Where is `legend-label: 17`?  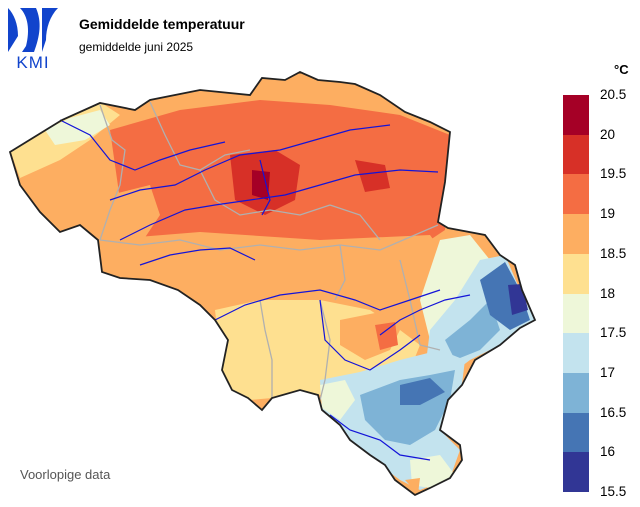 legend-label: 17 is located at coordinates (608, 372).